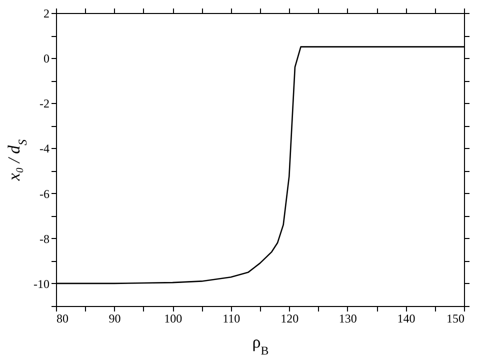 This screenshot has height=361, width=491. Describe the element at coordinates (289, 319) in the screenshot. I see `x-tick-label: 120` at that location.